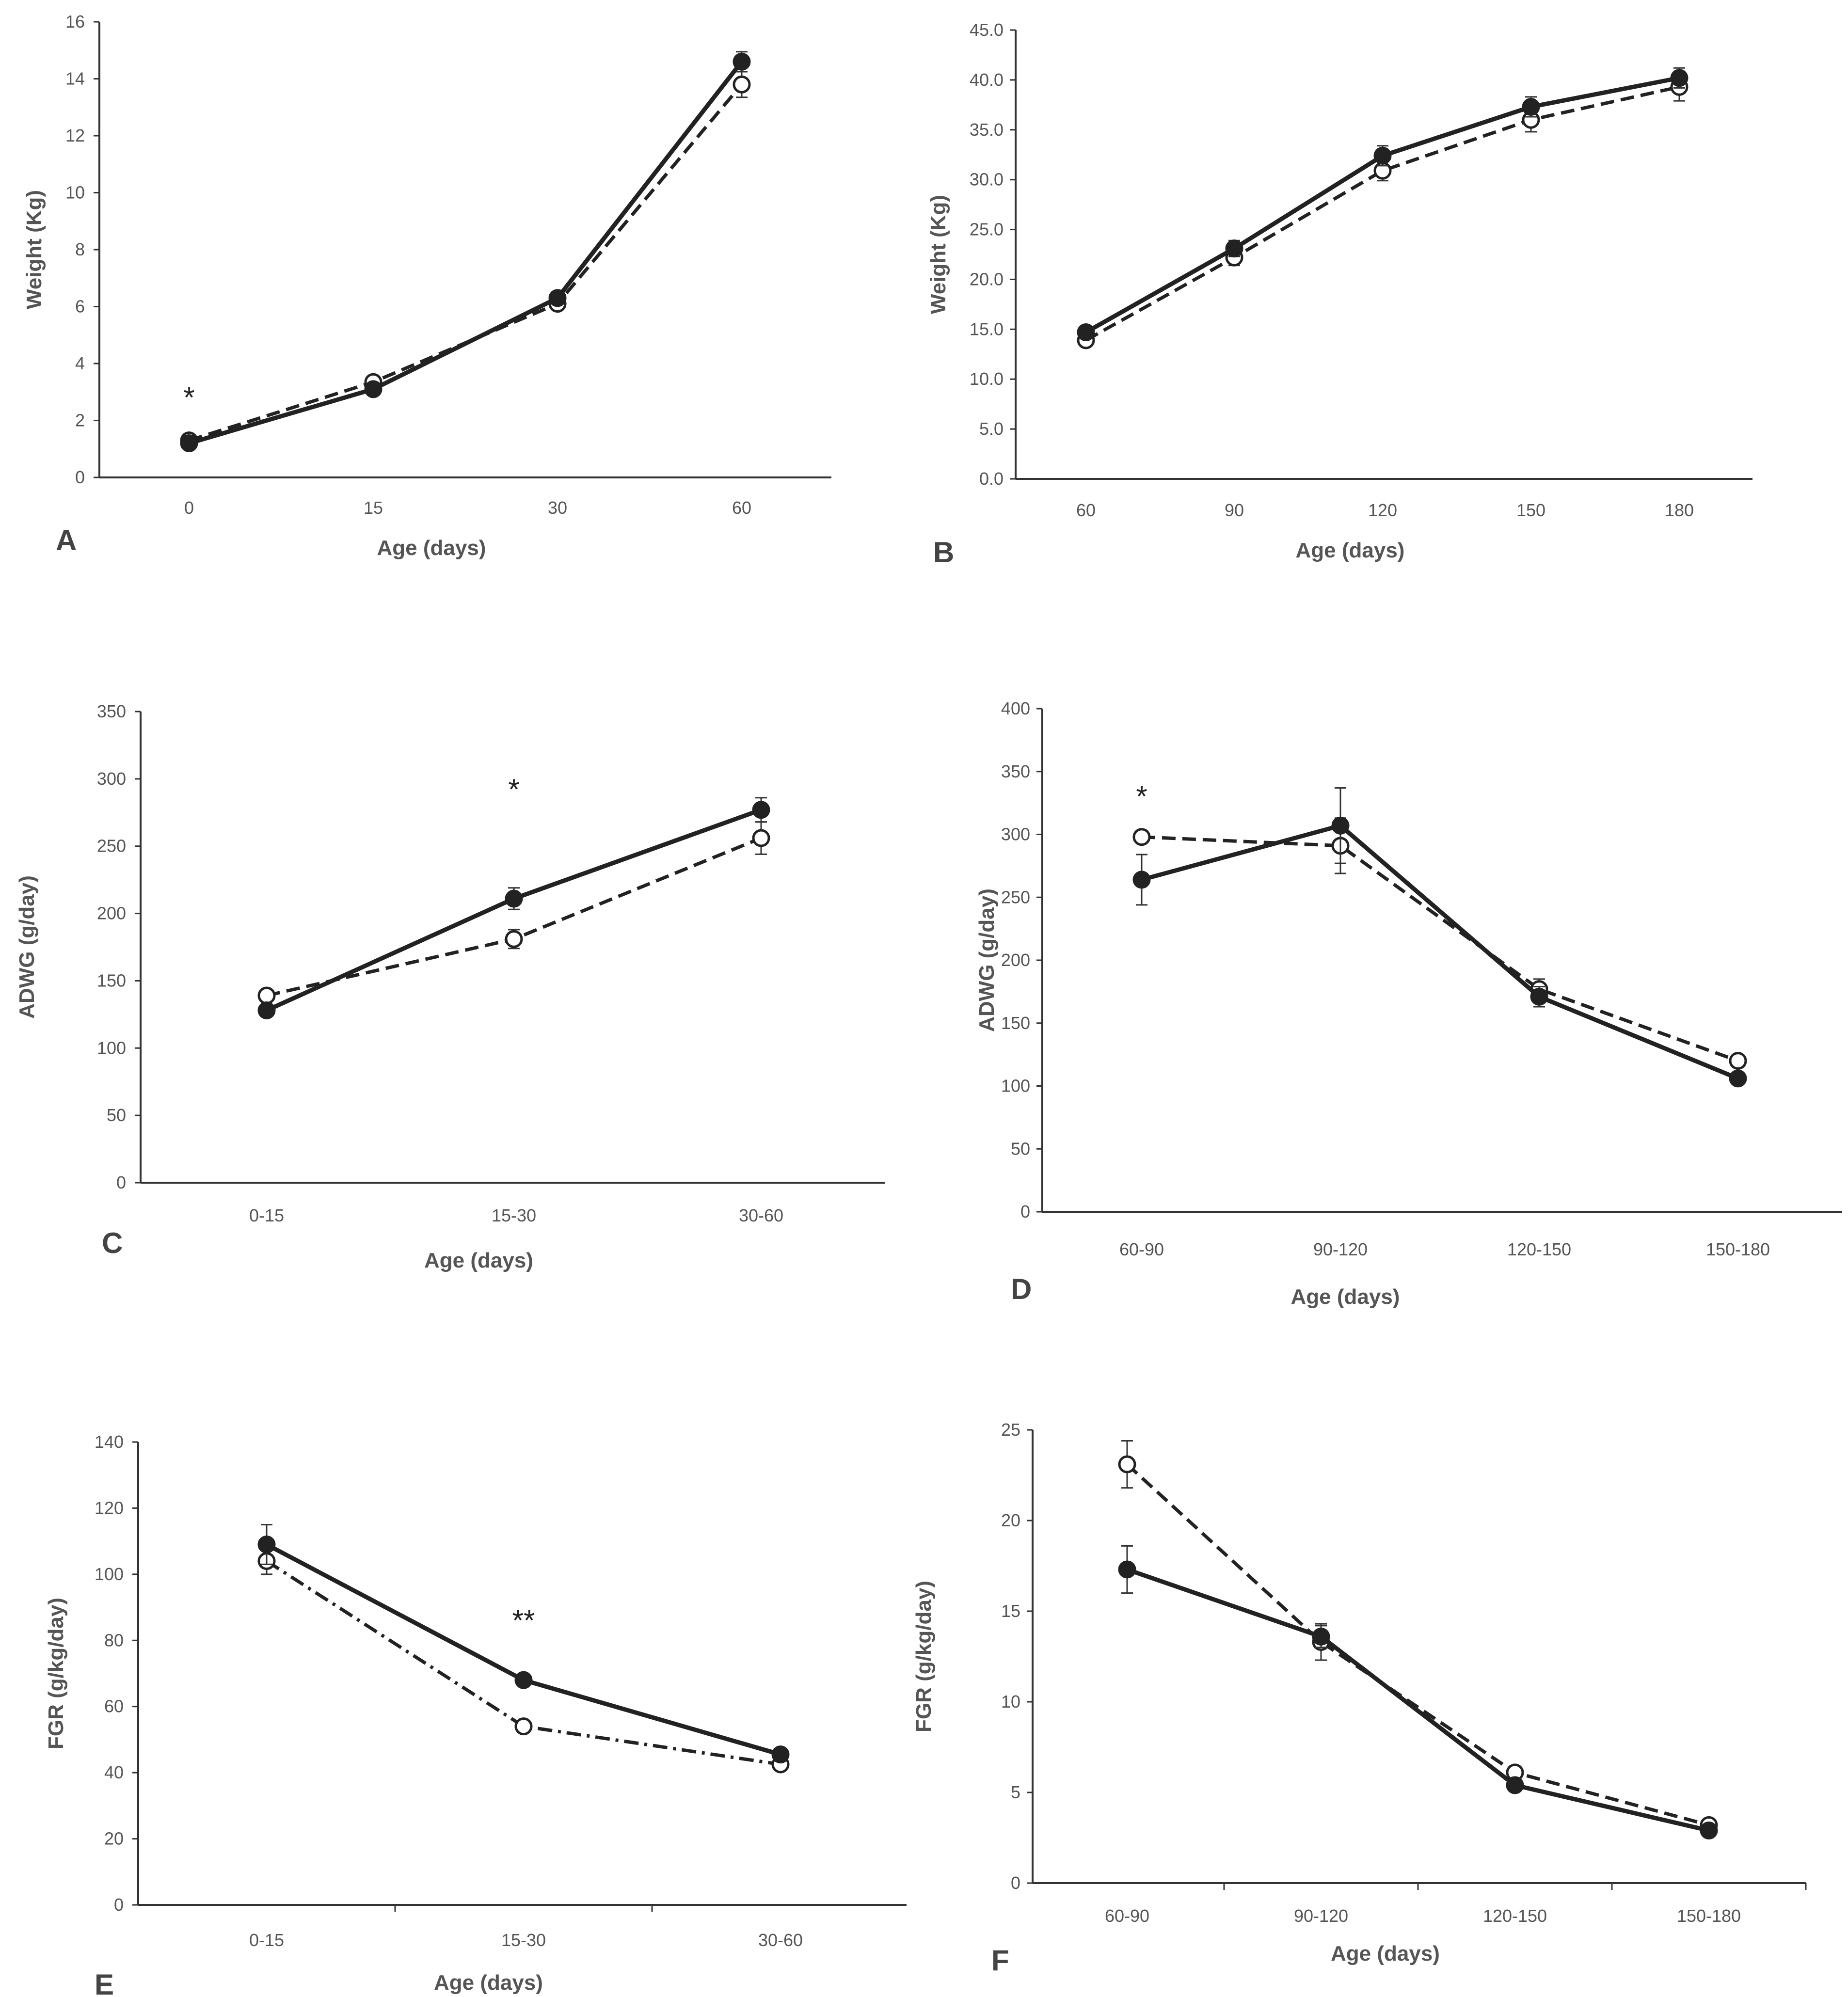 This screenshot has height=1997, width=1848. What do you see at coordinates (80, 363) in the screenshot?
I see `y-tick-label: 4` at bounding box center [80, 363].